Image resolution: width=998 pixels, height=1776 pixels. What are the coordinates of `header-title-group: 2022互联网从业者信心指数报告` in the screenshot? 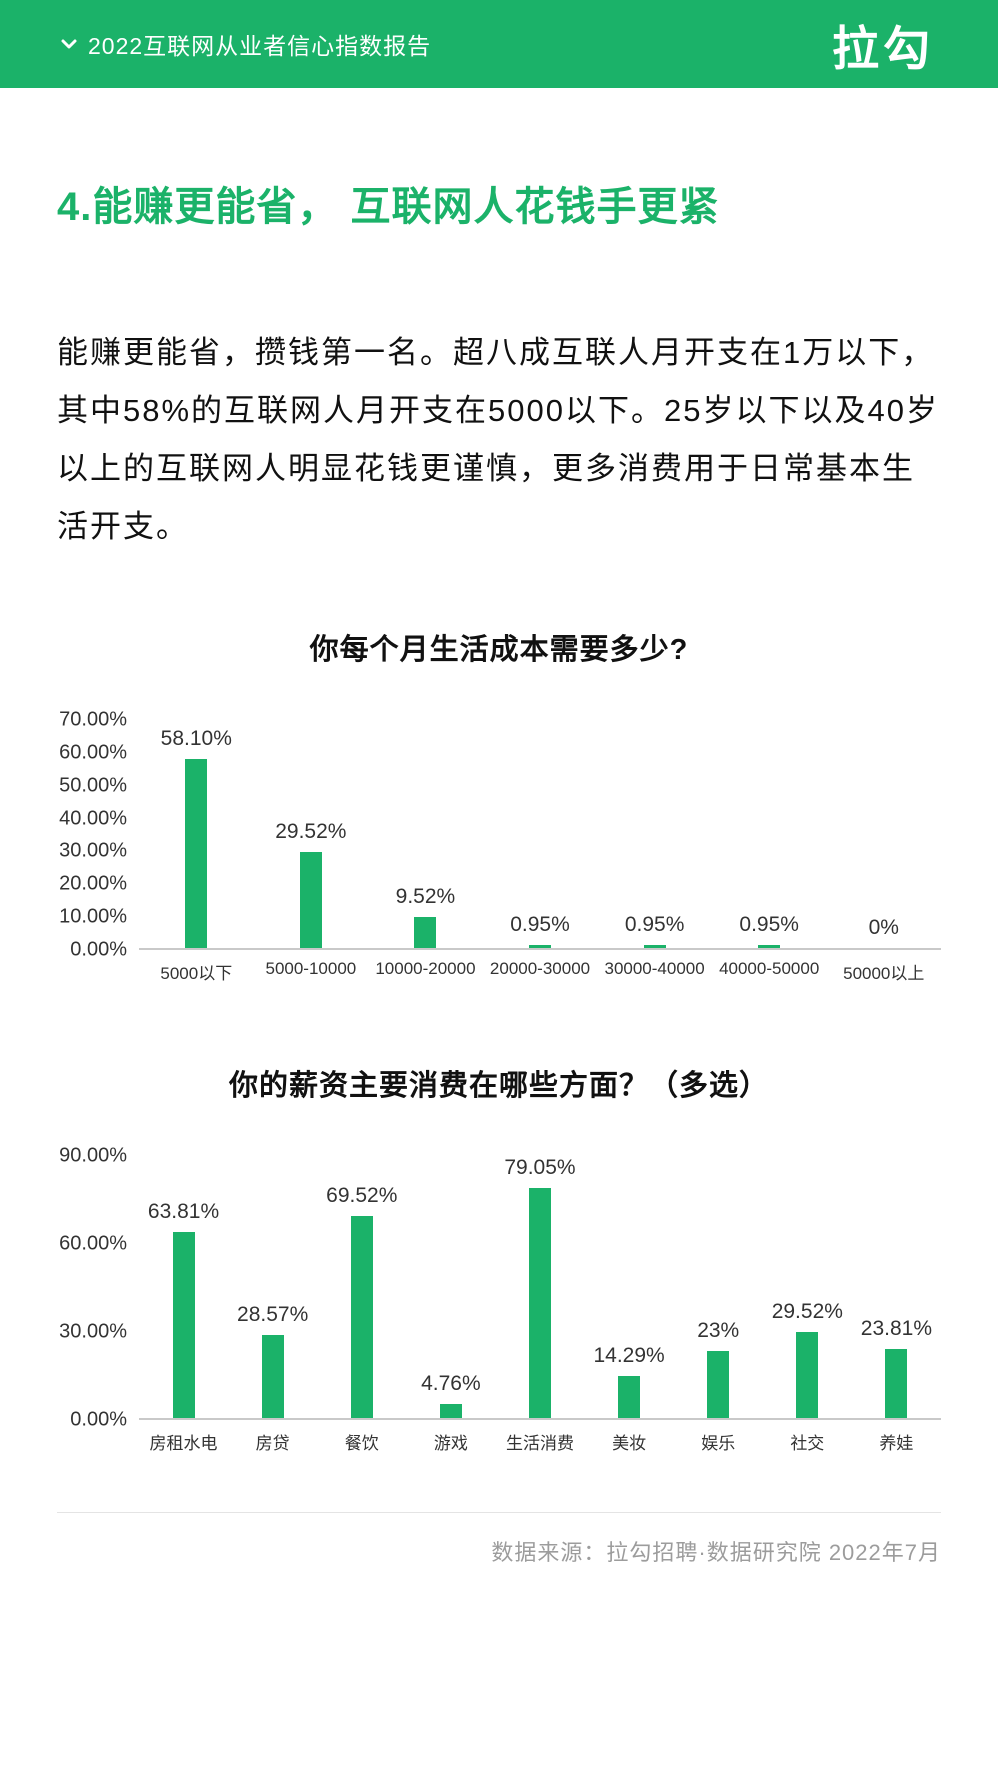 It's located at (244, 44).